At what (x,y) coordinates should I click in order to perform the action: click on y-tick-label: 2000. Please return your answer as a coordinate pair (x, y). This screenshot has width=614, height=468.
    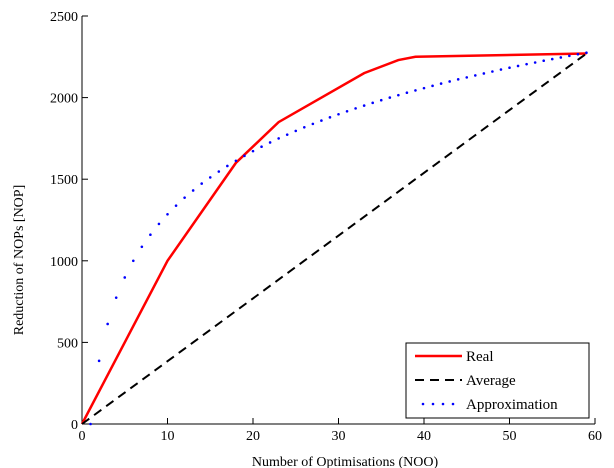
    Looking at the image, I should click on (64, 99).